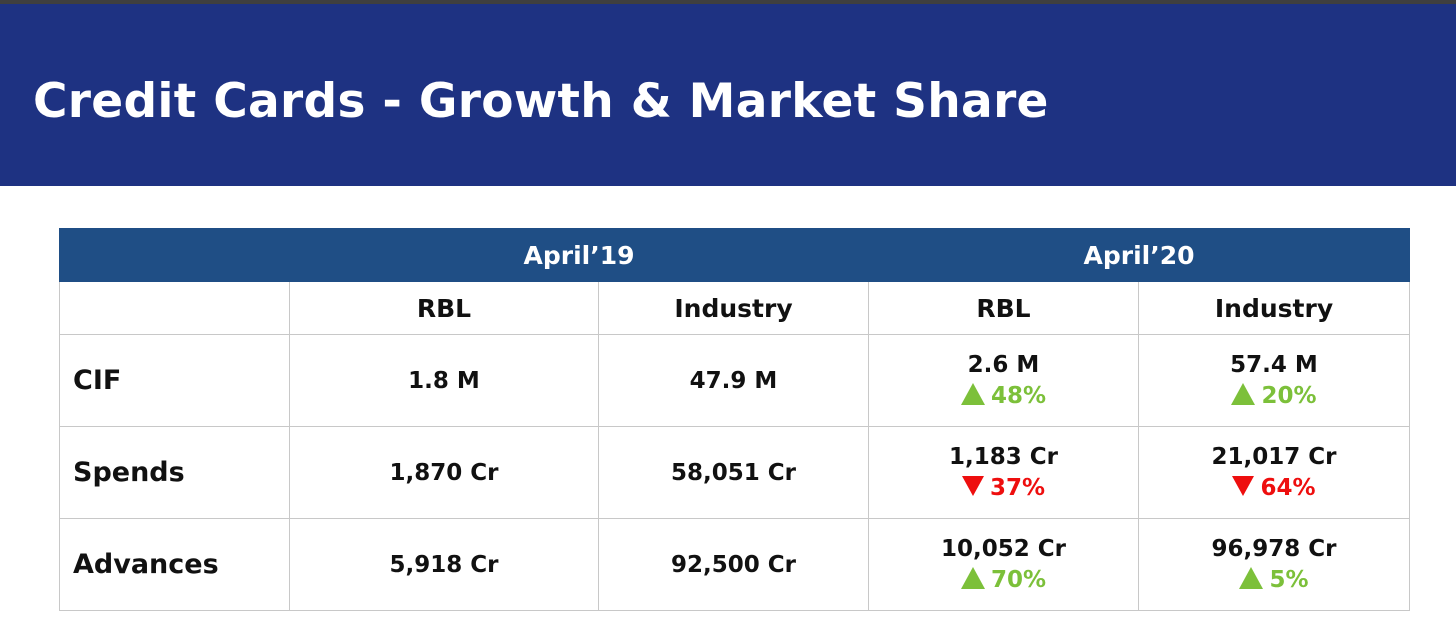 This screenshot has width=1456, height=628. I want to click on value: 1,183 Cr, so click(1003, 456).